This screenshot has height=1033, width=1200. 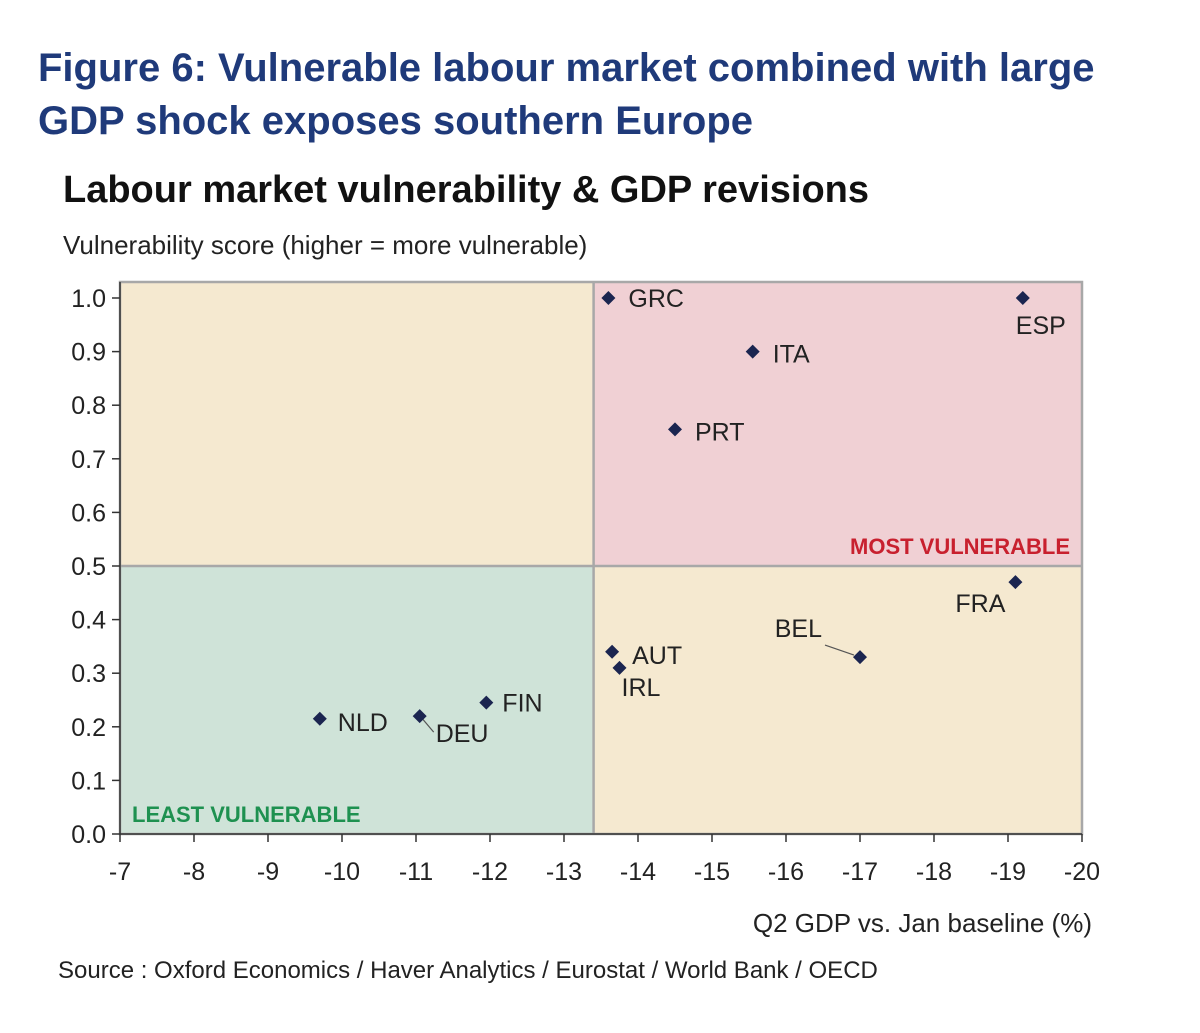 What do you see at coordinates (1041, 326) in the screenshot?
I see `point-label-esp: ESP` at bounding box center [1041, 326].